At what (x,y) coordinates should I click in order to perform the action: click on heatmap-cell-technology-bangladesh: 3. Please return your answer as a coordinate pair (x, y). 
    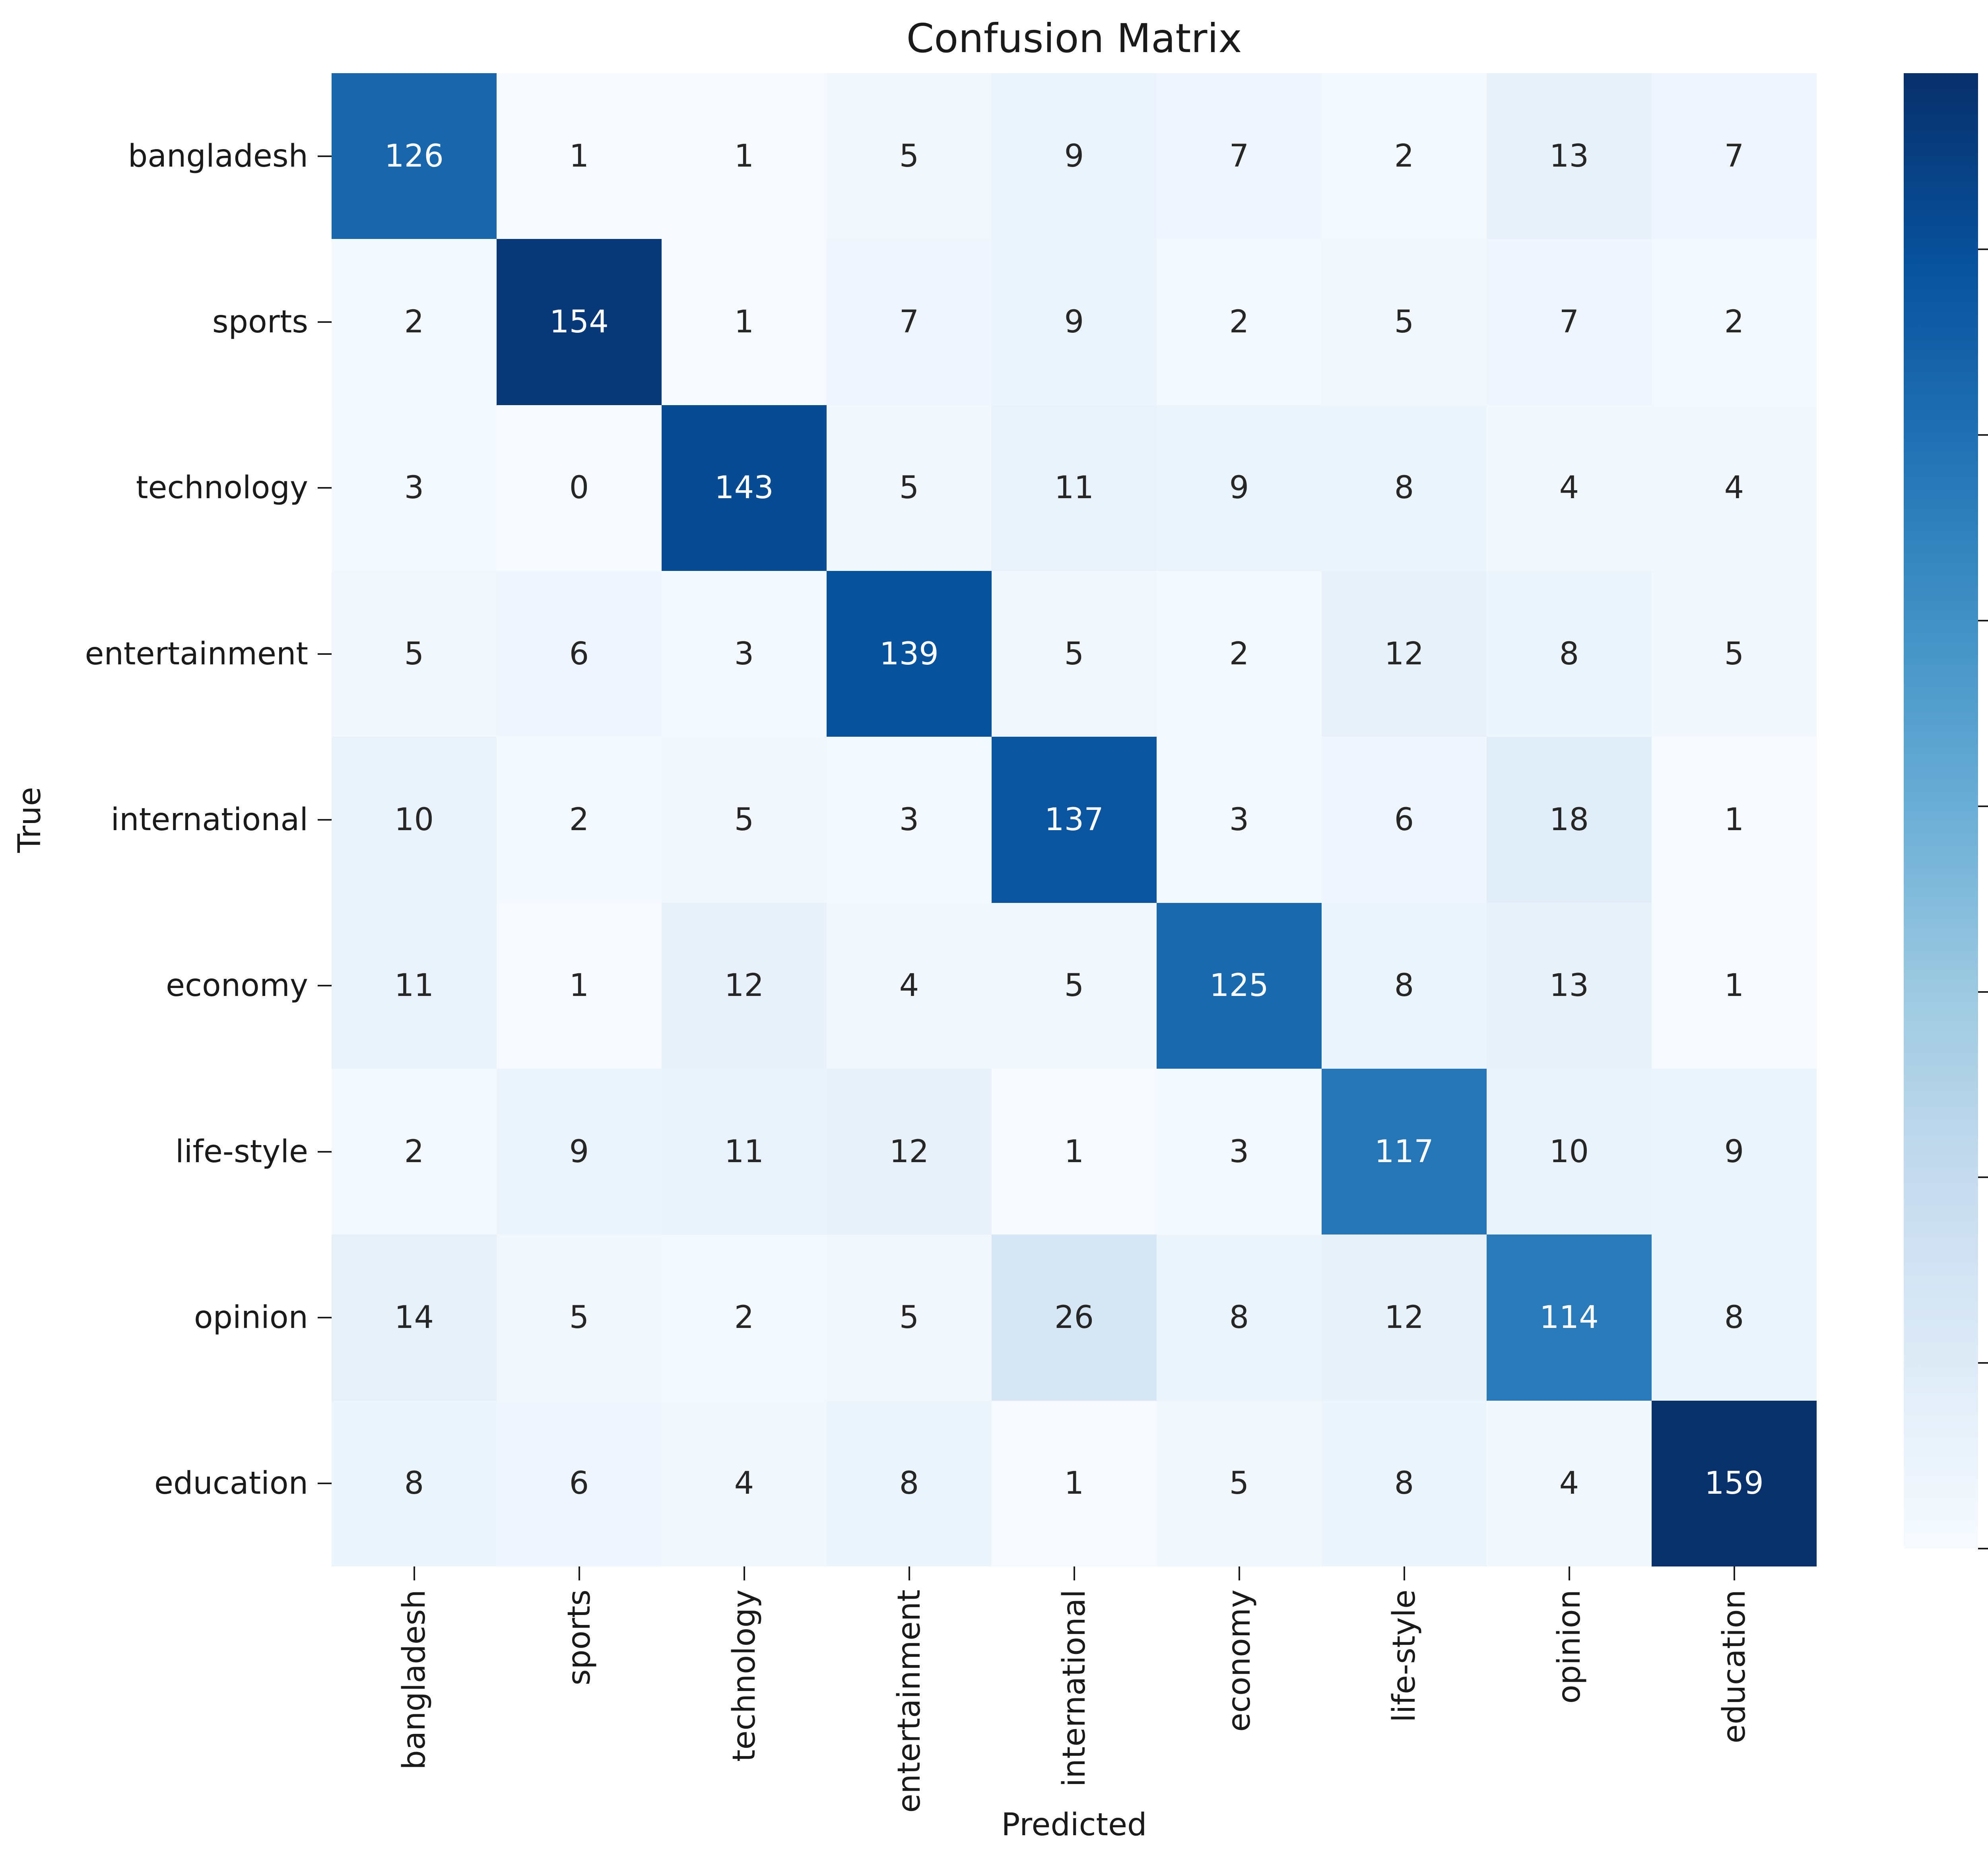
    Looking at the image, I should click on (414, 488).